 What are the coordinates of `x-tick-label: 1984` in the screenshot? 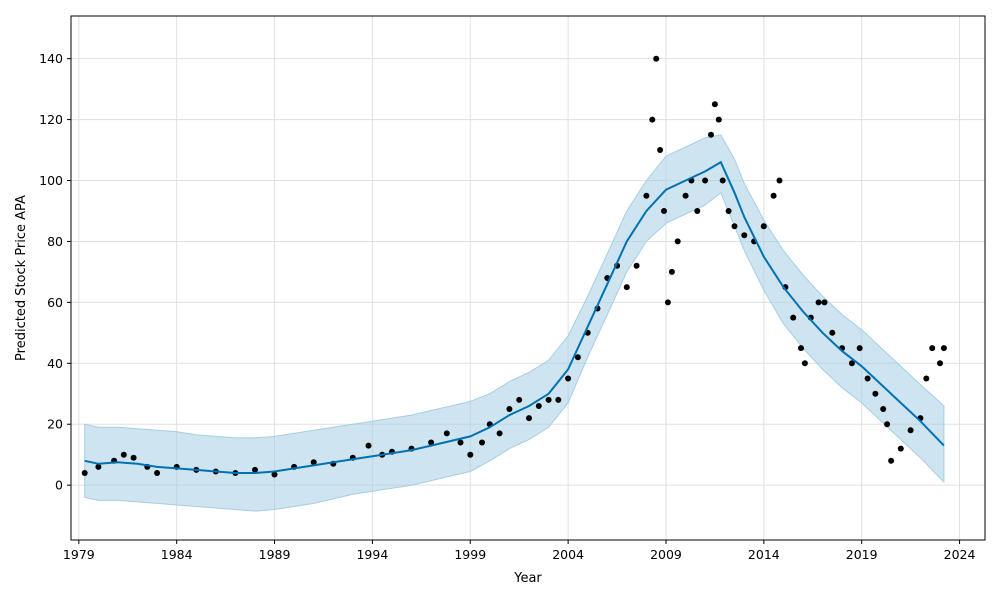 It's located at (177, 554).